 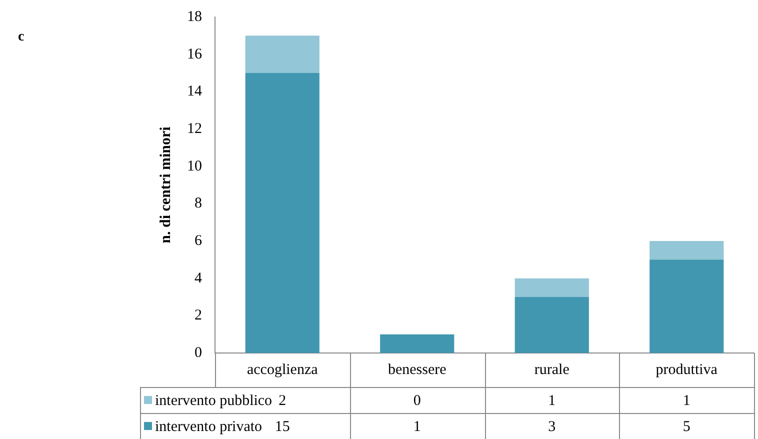 What do you see at coordinates (686, 426) in the screenshot?
I see `data-label: 5` at bounding box center [686, 426].